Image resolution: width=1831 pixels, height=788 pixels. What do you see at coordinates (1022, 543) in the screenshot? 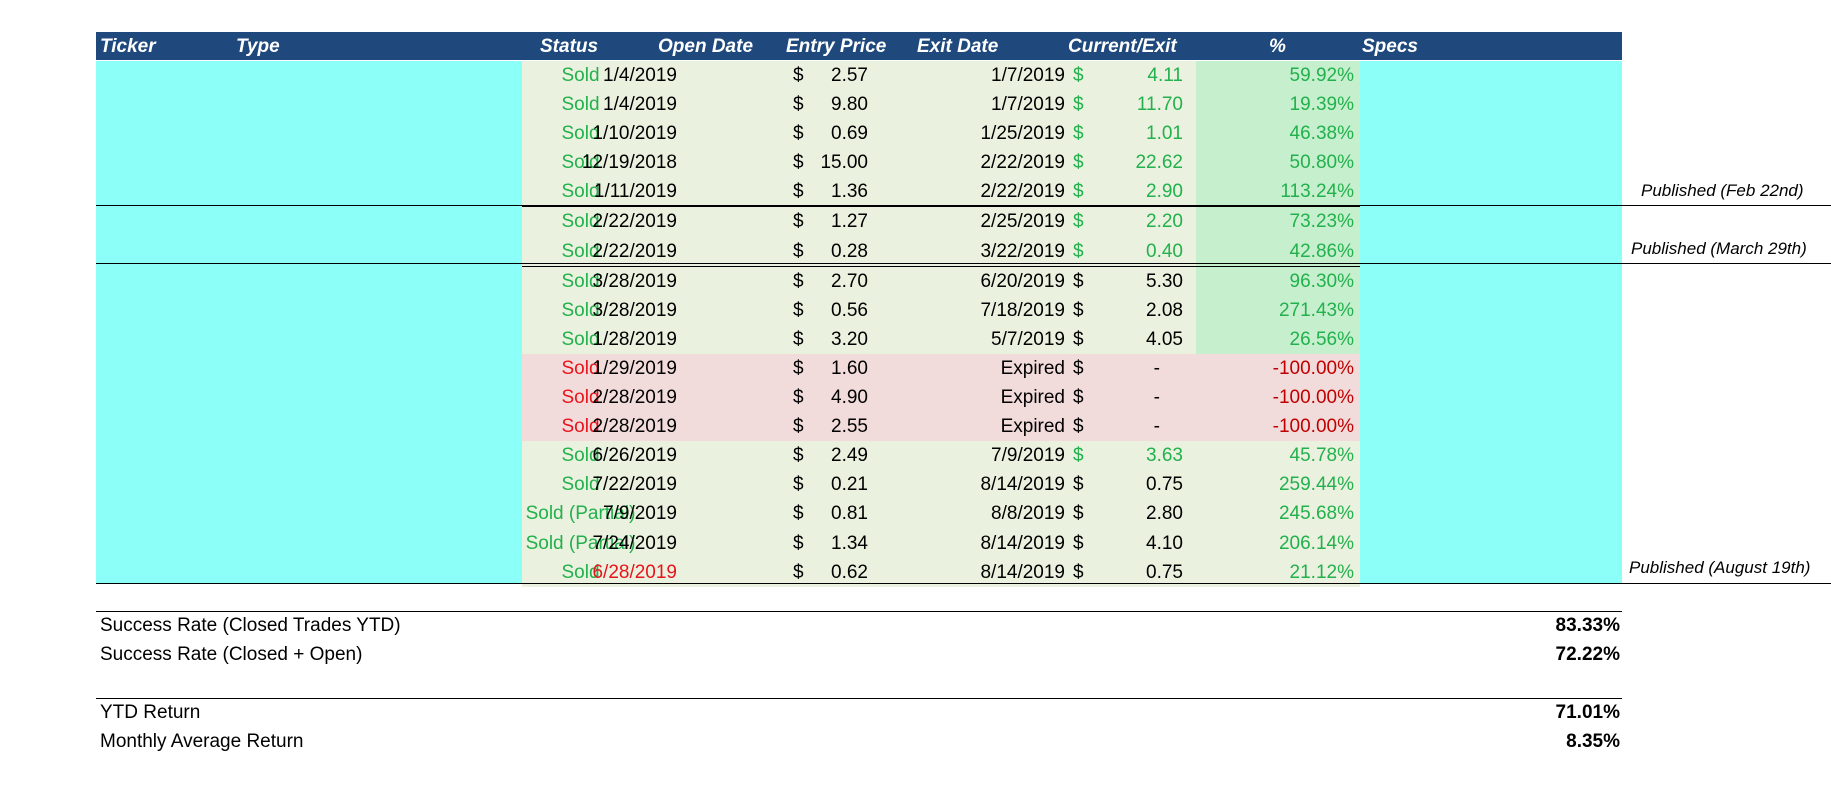
I see `exit-date-cell: 8/14/2019` at bounding box center [1022, 543].